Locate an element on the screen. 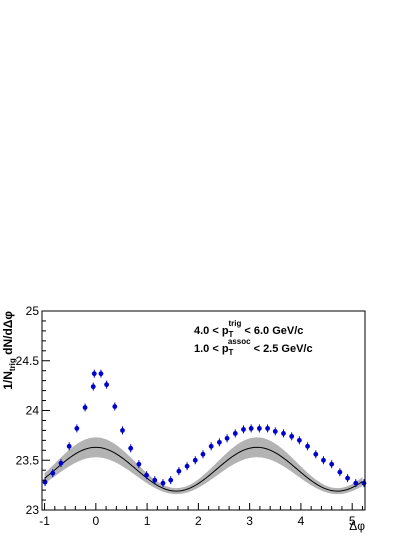 The height and width of the screenshot is (537, 415). x-axis: -1 0 1 2 3 4 5 is located at coordinates (201, 515).